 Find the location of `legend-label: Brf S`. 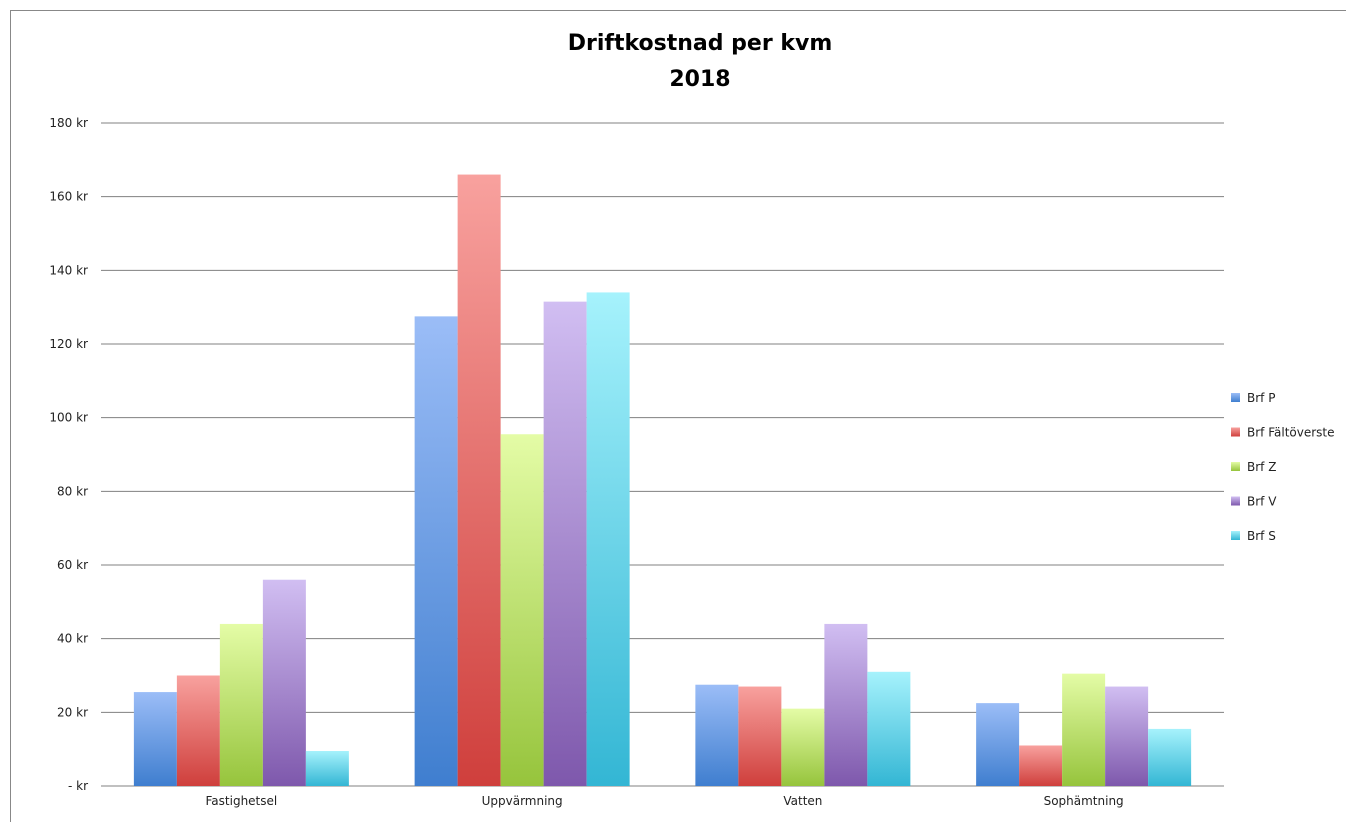

legend-label: Brf S is located at coordinates (1261, 536).